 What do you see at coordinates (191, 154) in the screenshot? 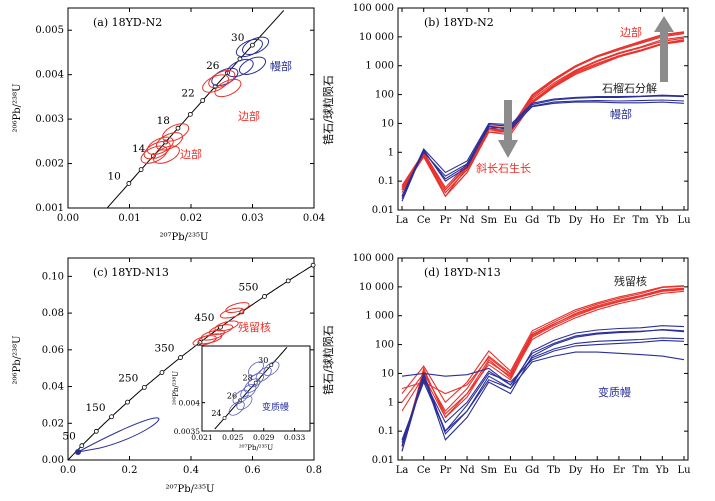
I see `annot-a-rim-2: 边部` at bounding box center [191, 154].